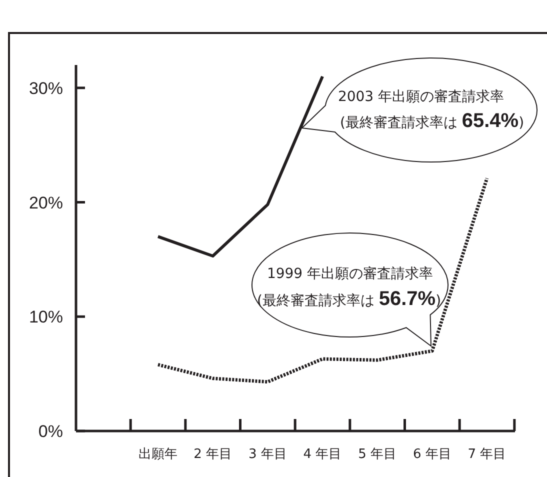  I want to click on series-label: 1999 年出願の審査請求率, so click(350, 274).